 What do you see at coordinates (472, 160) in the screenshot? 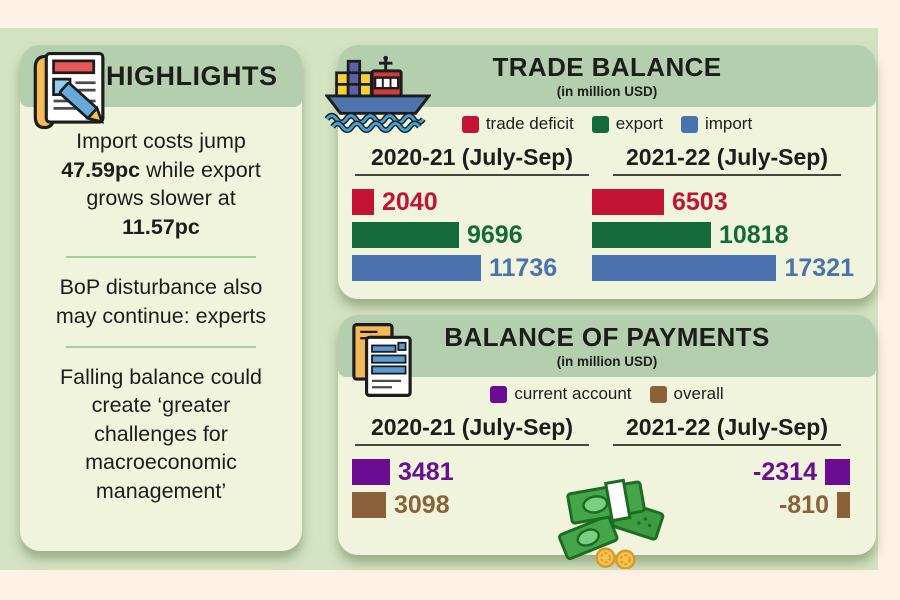
I see `trade-col-header-2020-21: 2020-21 (July-Sep)` at bounding box center [472, 160].